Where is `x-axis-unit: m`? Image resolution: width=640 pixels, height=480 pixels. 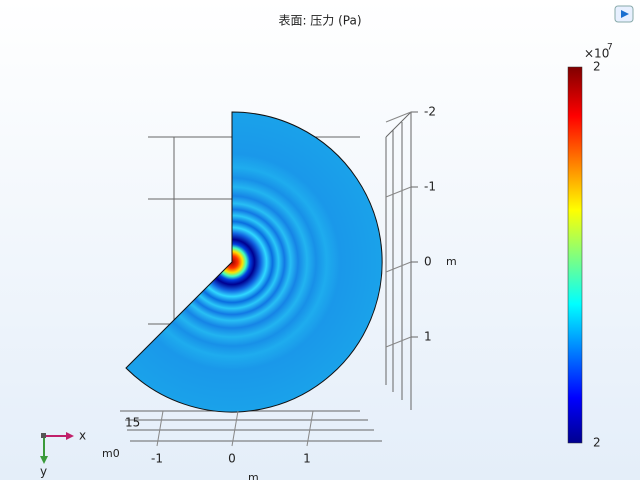 x-axis-unit: m is located at coordinates (253, 475).